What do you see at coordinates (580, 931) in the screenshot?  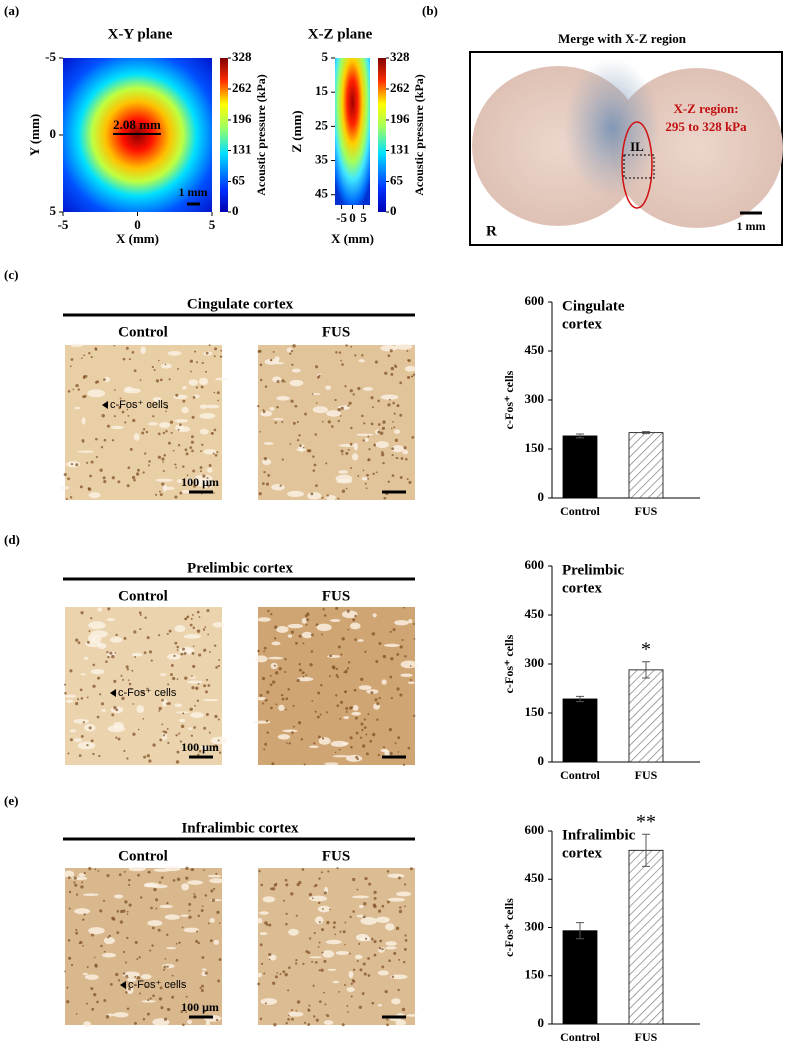 I see `error-bar` at bounding box center [580, 931].